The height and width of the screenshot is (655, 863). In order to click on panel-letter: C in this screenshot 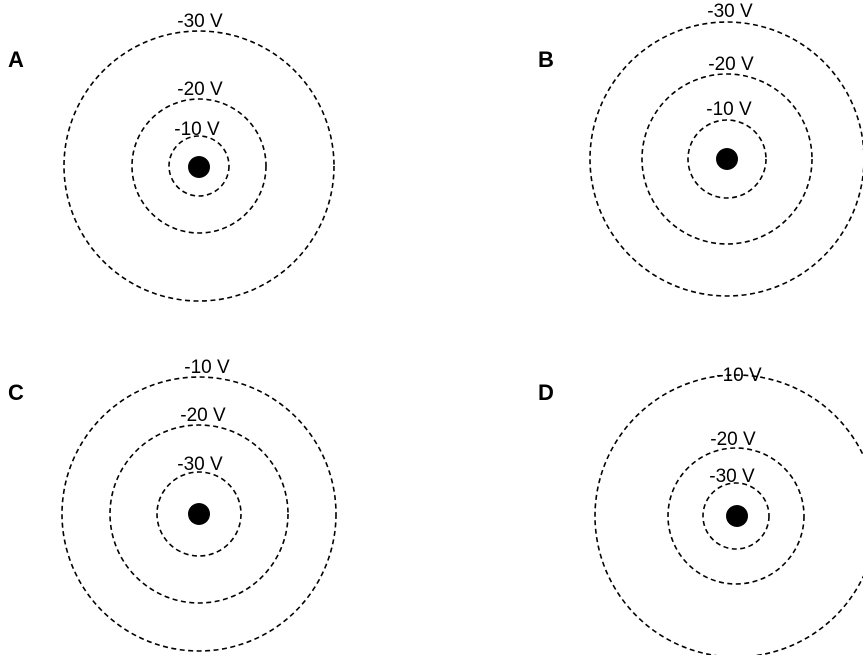, I will do `click(16, 392)`.